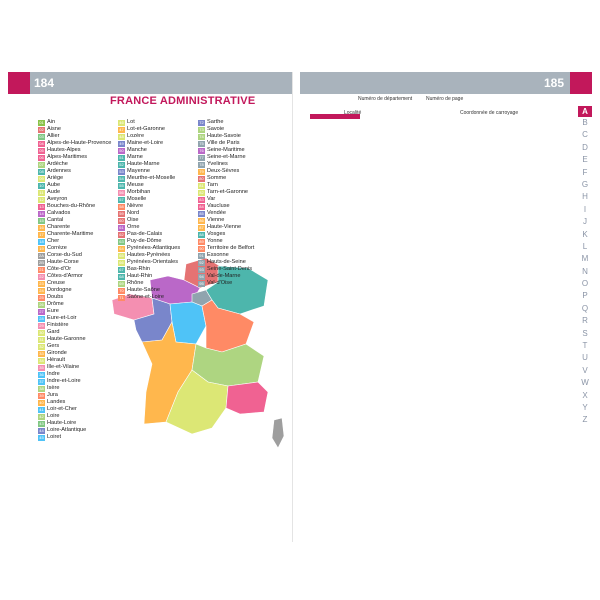 The height and width of the screenshot is (600, 600). Describe the element at coordinates (585, 358) in the screenshot. I see `alpha-tab-u: U` at that location.